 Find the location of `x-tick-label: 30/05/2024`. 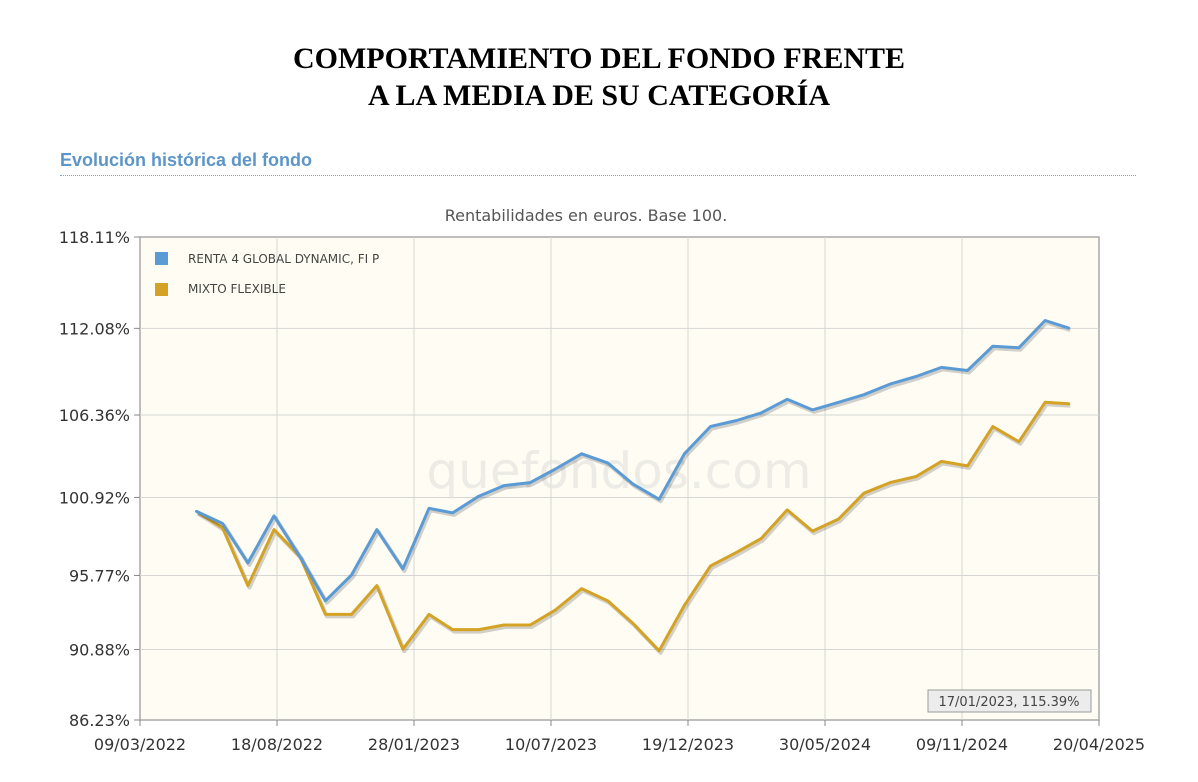

x-tick-label: 30/05/2024 is located at coordinates (825, 744).